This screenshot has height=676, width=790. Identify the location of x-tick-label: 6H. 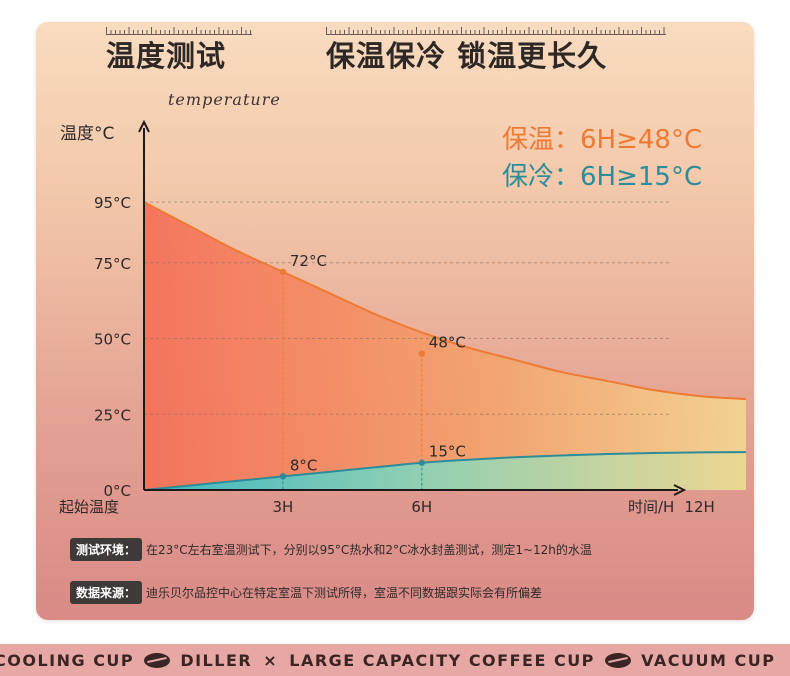
(421, 507).